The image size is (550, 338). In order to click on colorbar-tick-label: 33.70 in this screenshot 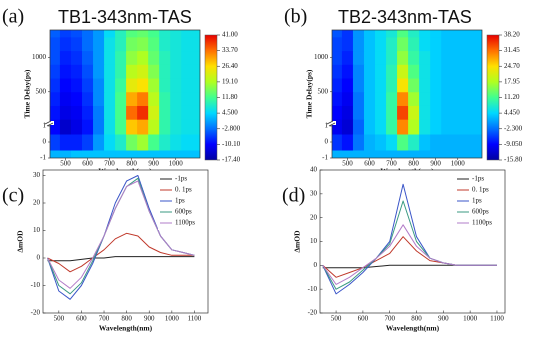, I will do `click(230, 50)`.